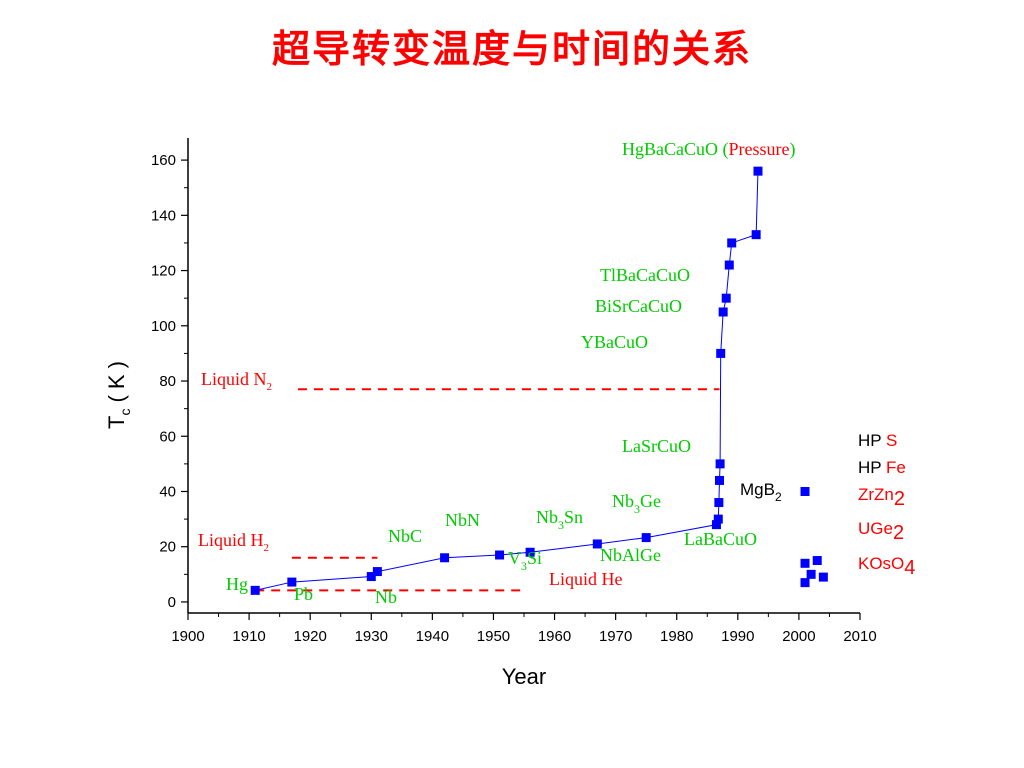 The height and width of the screenshot is (768, 1024). What do you see at coordinates (793, 149) in the screenshot?
I see `label-hgbacacuo-tail: )` at bounding box center [793, 149].